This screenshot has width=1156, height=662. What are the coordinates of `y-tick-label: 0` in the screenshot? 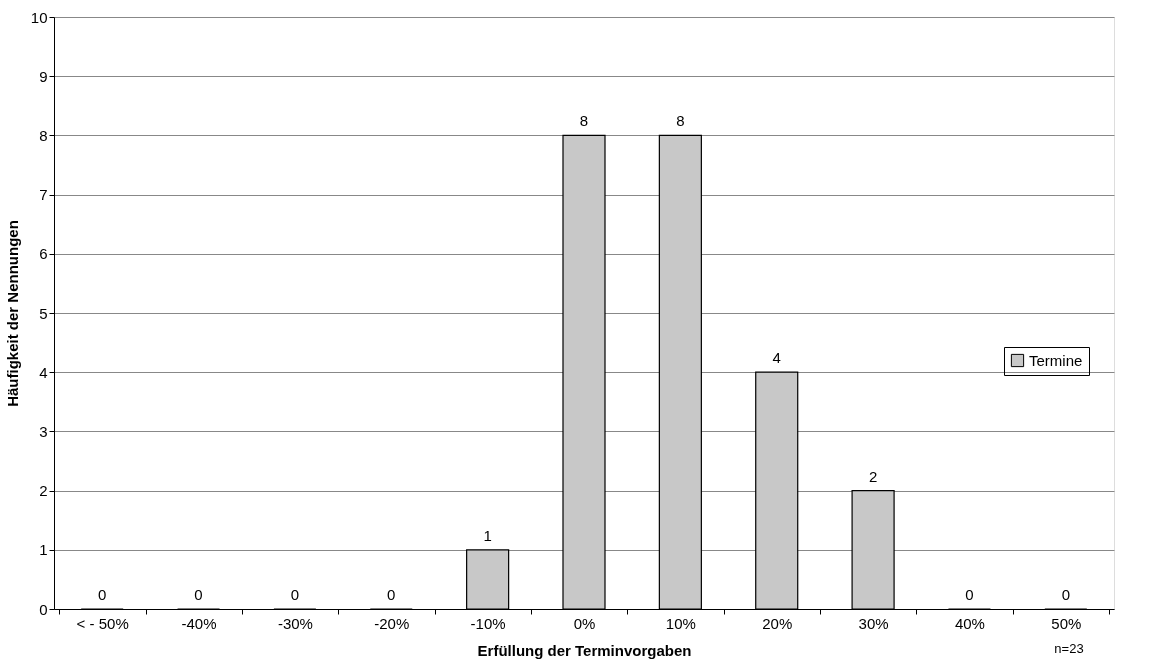 It's located at (43, 609).